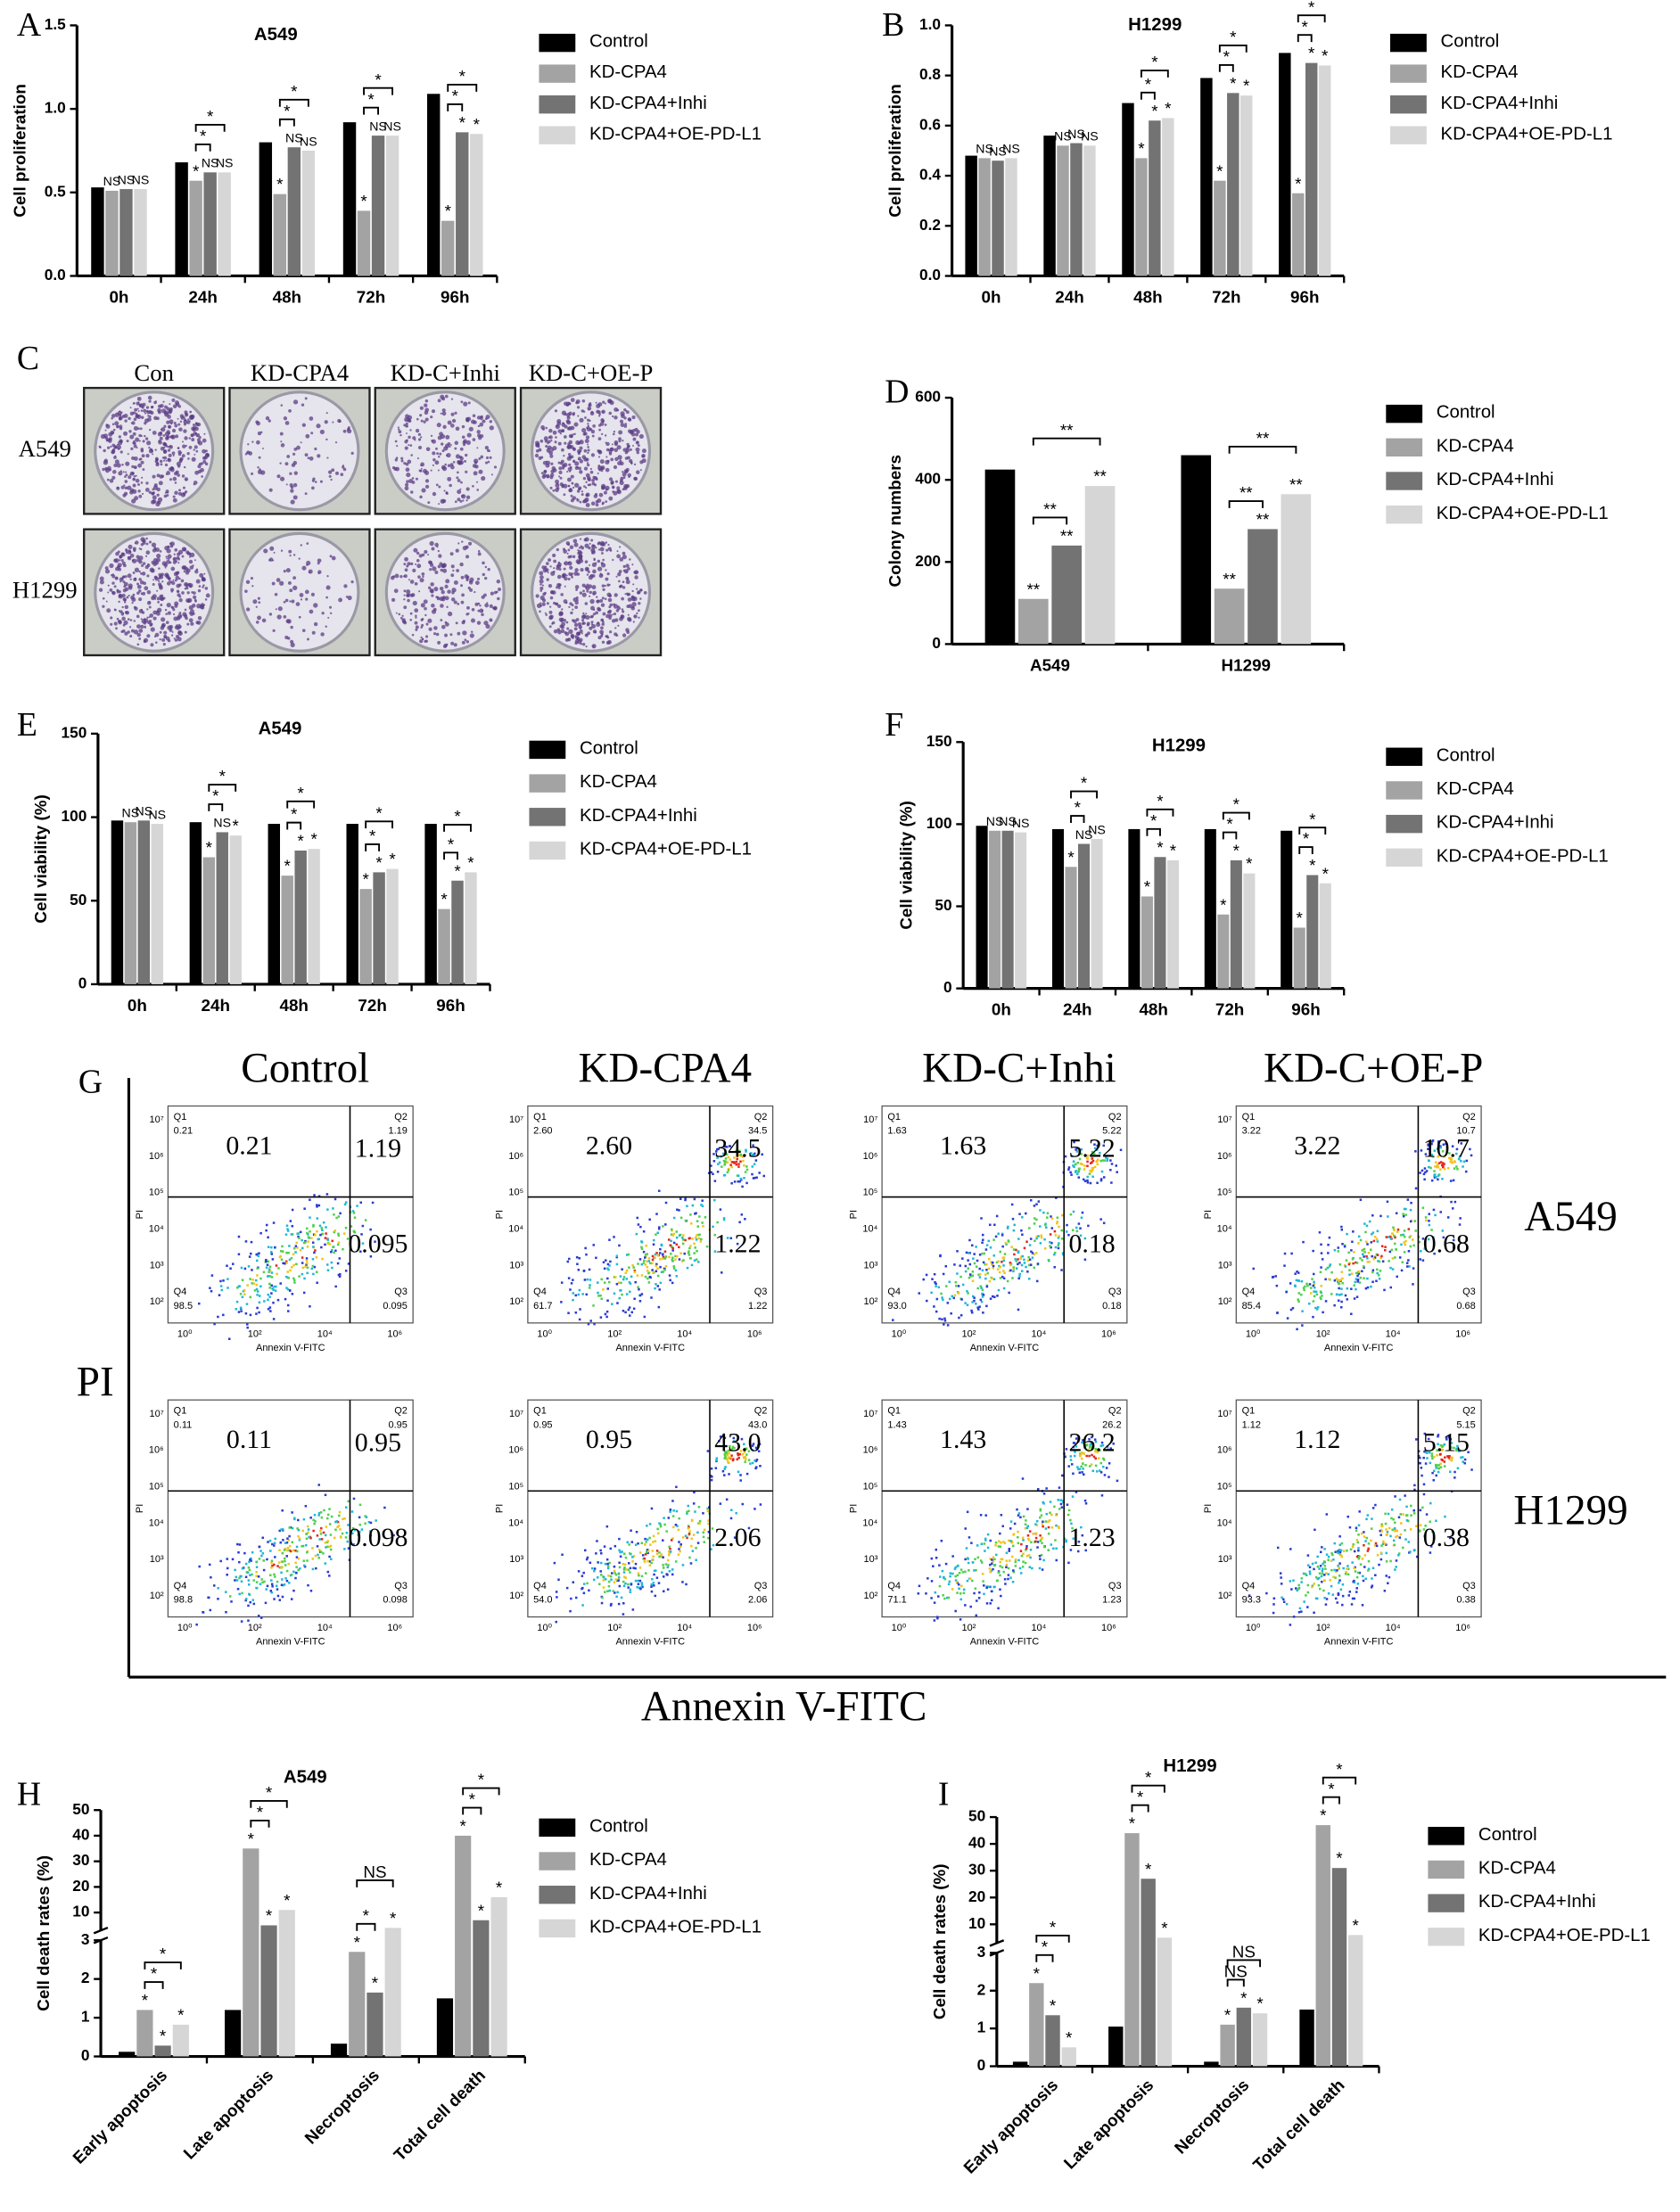  What do you see at coordinates (1495, 479) in the screenshot?
I see `legend-label: KD-CPA4+Inhi` at bounding box center [1495, 479].